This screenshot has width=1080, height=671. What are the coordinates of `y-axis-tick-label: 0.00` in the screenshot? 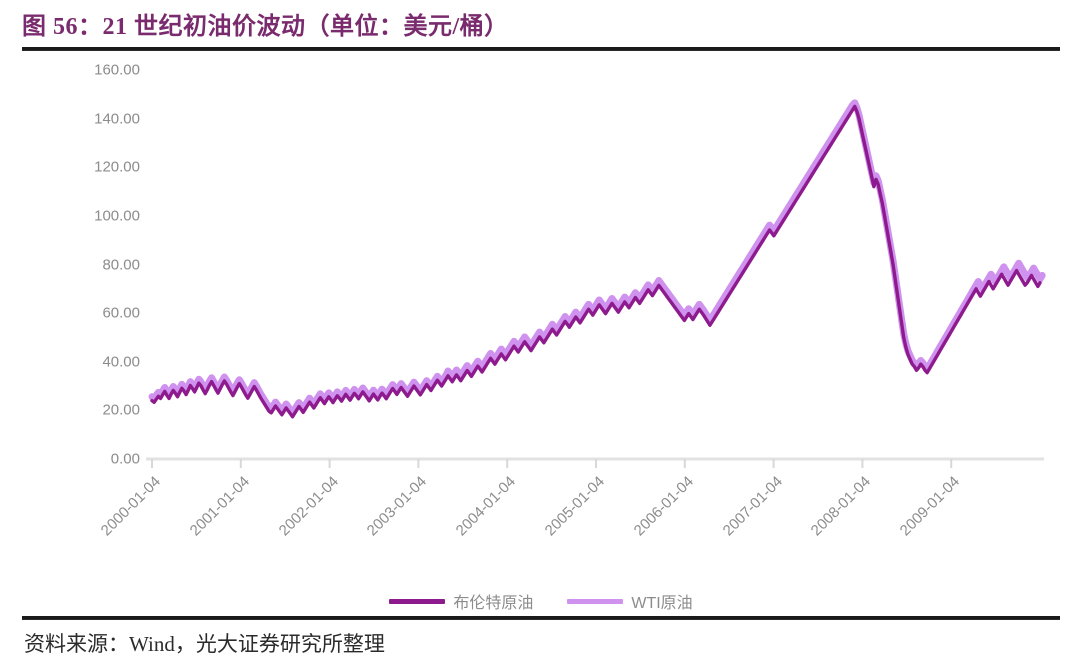 It's located at (125, 459).